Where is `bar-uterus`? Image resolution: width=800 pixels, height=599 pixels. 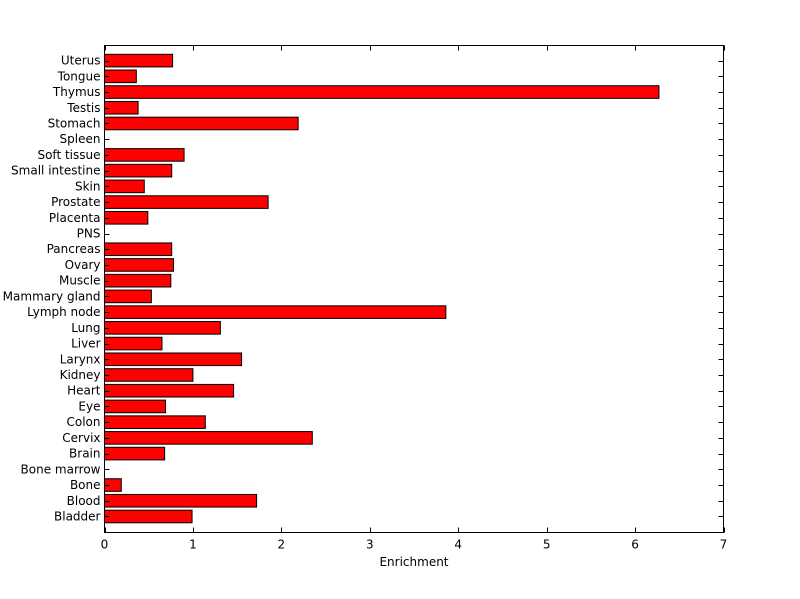 bar-uterus is located at coordinates (139, 60).